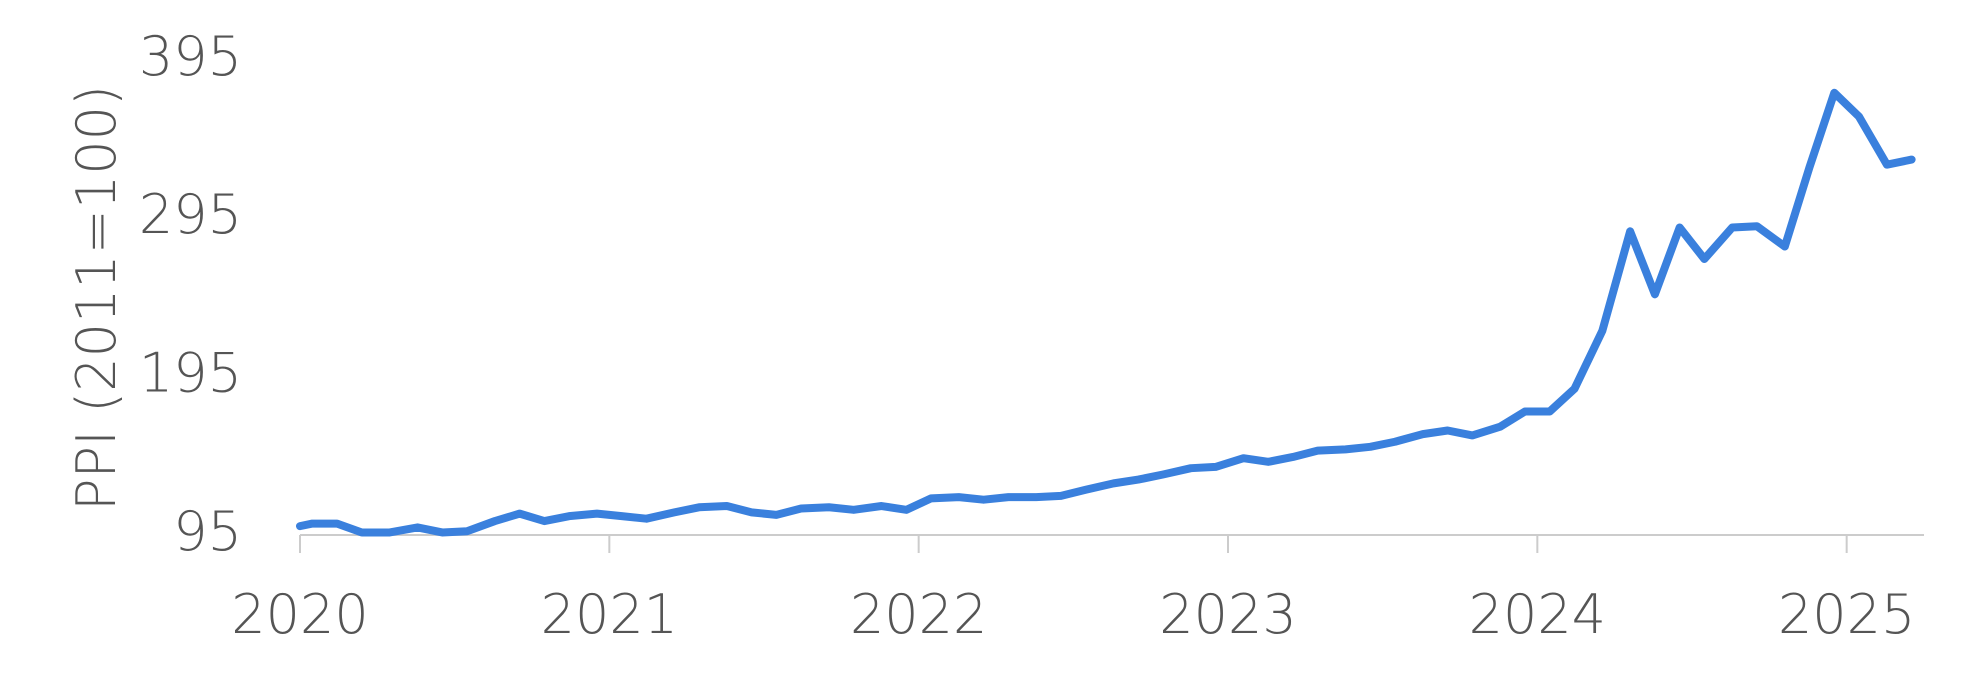  I want to click on x-tick-label: 2024, so click(1537, 614).